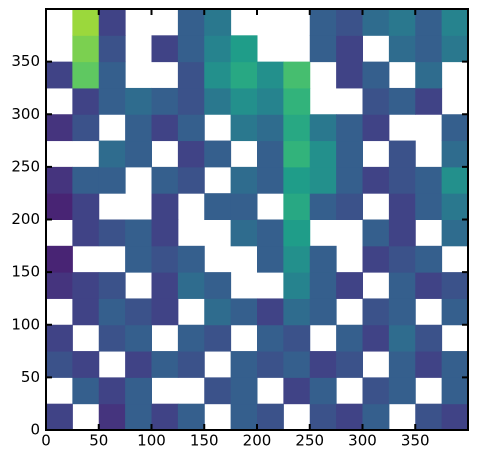 The width and height of the screenshot is (477, 463). What do you see at coordinates (25, 219) in the screenshot?
I see `y-tick-label: 200` at bounding box center [25, 219].